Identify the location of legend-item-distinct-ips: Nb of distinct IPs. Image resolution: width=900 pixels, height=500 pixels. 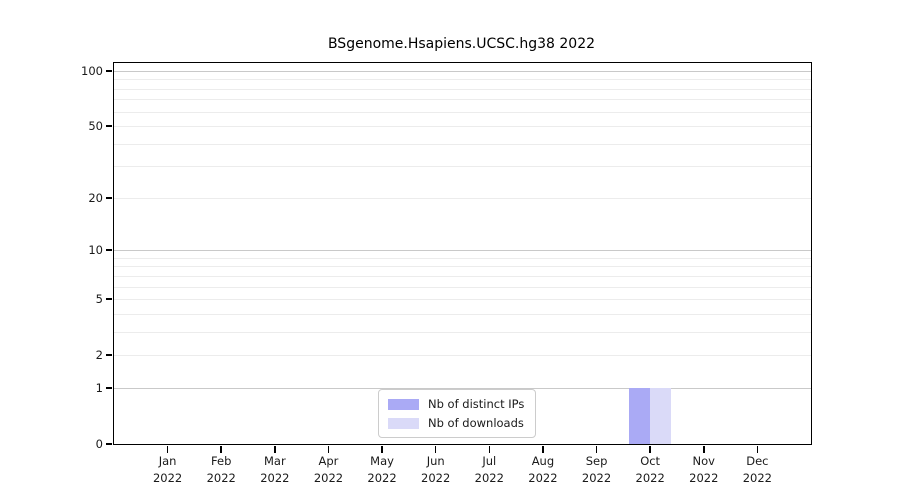
(456, 404).